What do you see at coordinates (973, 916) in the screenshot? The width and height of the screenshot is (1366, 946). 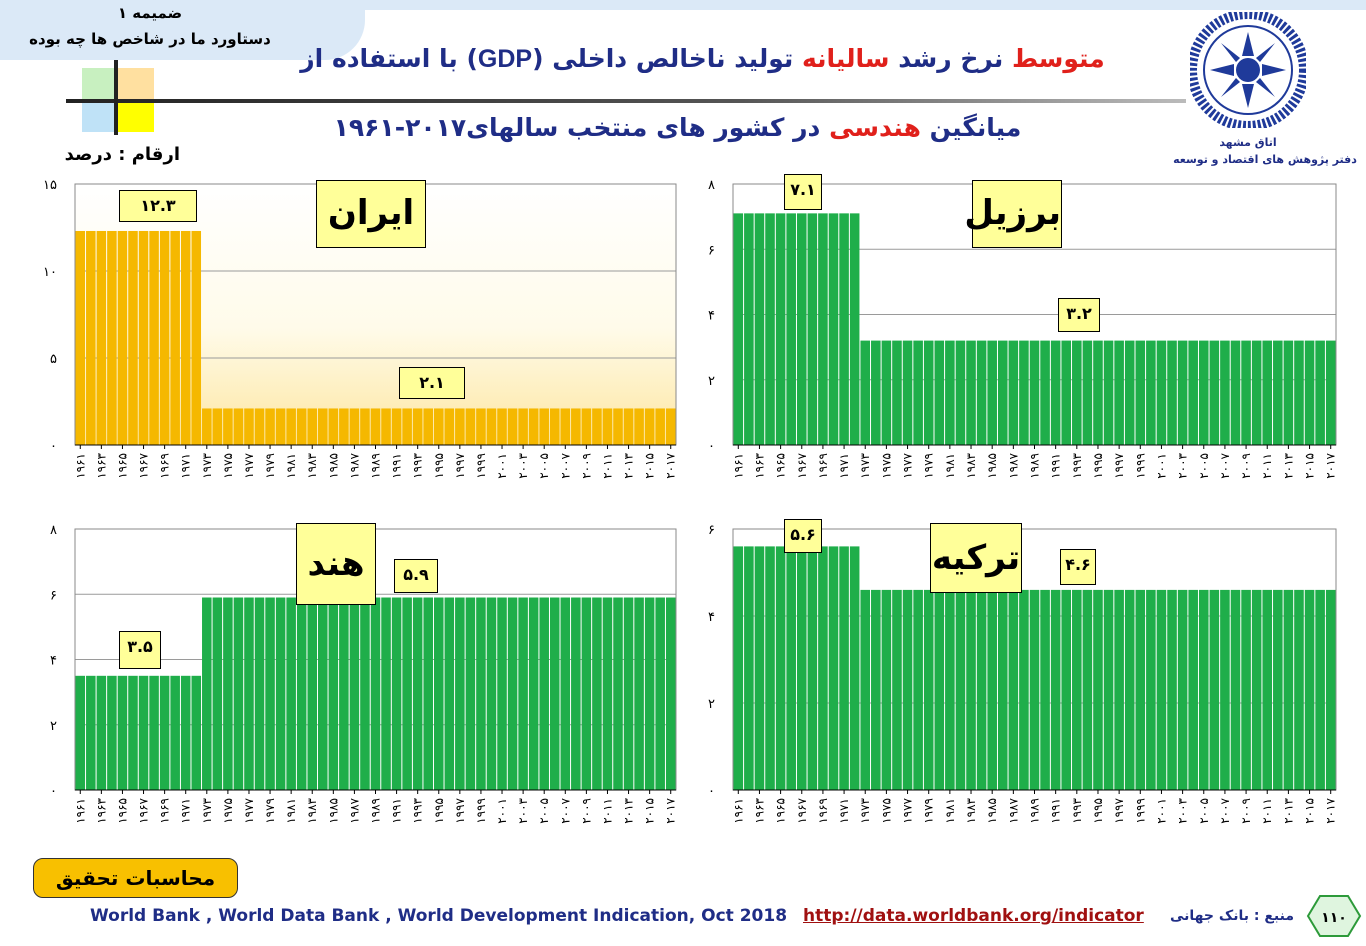 I see `source-link: http://data.worldbank.org/indicator` at bounding box center [973, 916].